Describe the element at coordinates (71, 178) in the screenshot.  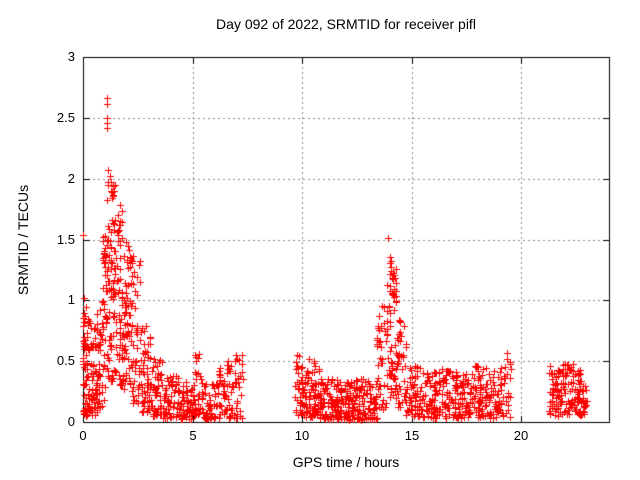
I see `y-tick-label: 2` at that location.